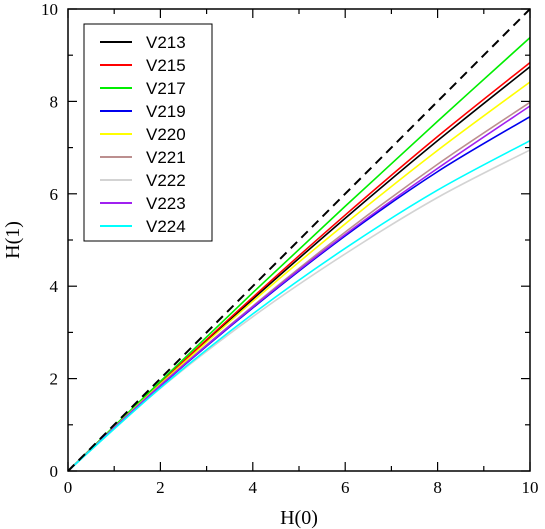 Image resolution: width=545 pixels, height=529 pixels. What do you see at coordinates (54, 471) in the screenshot?
I see `y-tick-label: 0` at bounding box center [54, 471].